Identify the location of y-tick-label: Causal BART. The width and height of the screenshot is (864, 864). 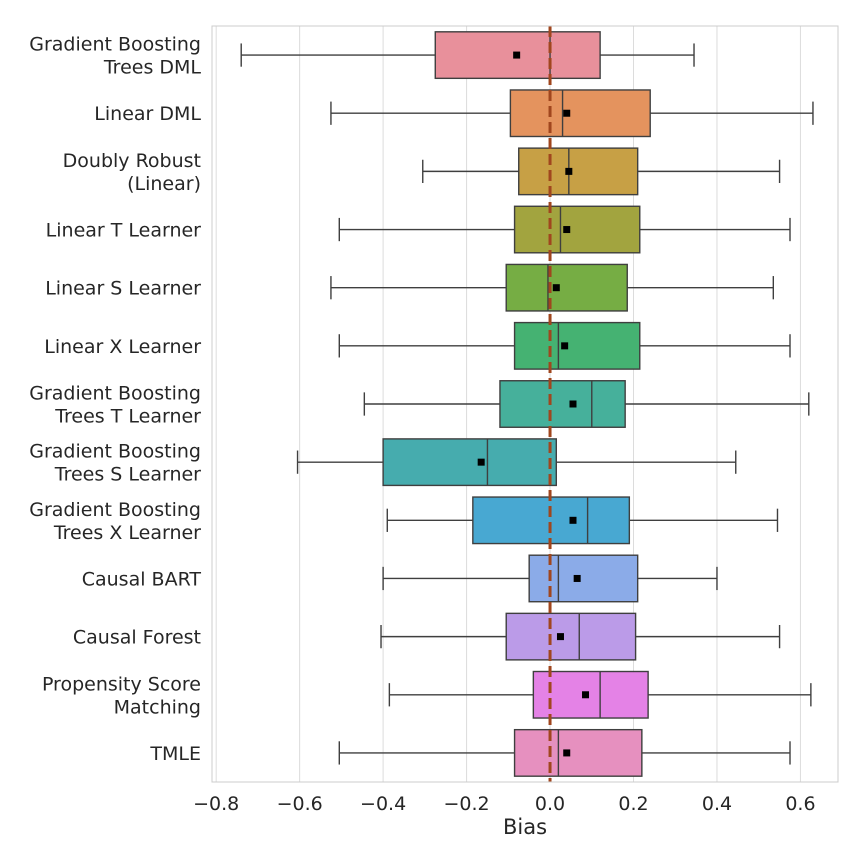
(142, 579).